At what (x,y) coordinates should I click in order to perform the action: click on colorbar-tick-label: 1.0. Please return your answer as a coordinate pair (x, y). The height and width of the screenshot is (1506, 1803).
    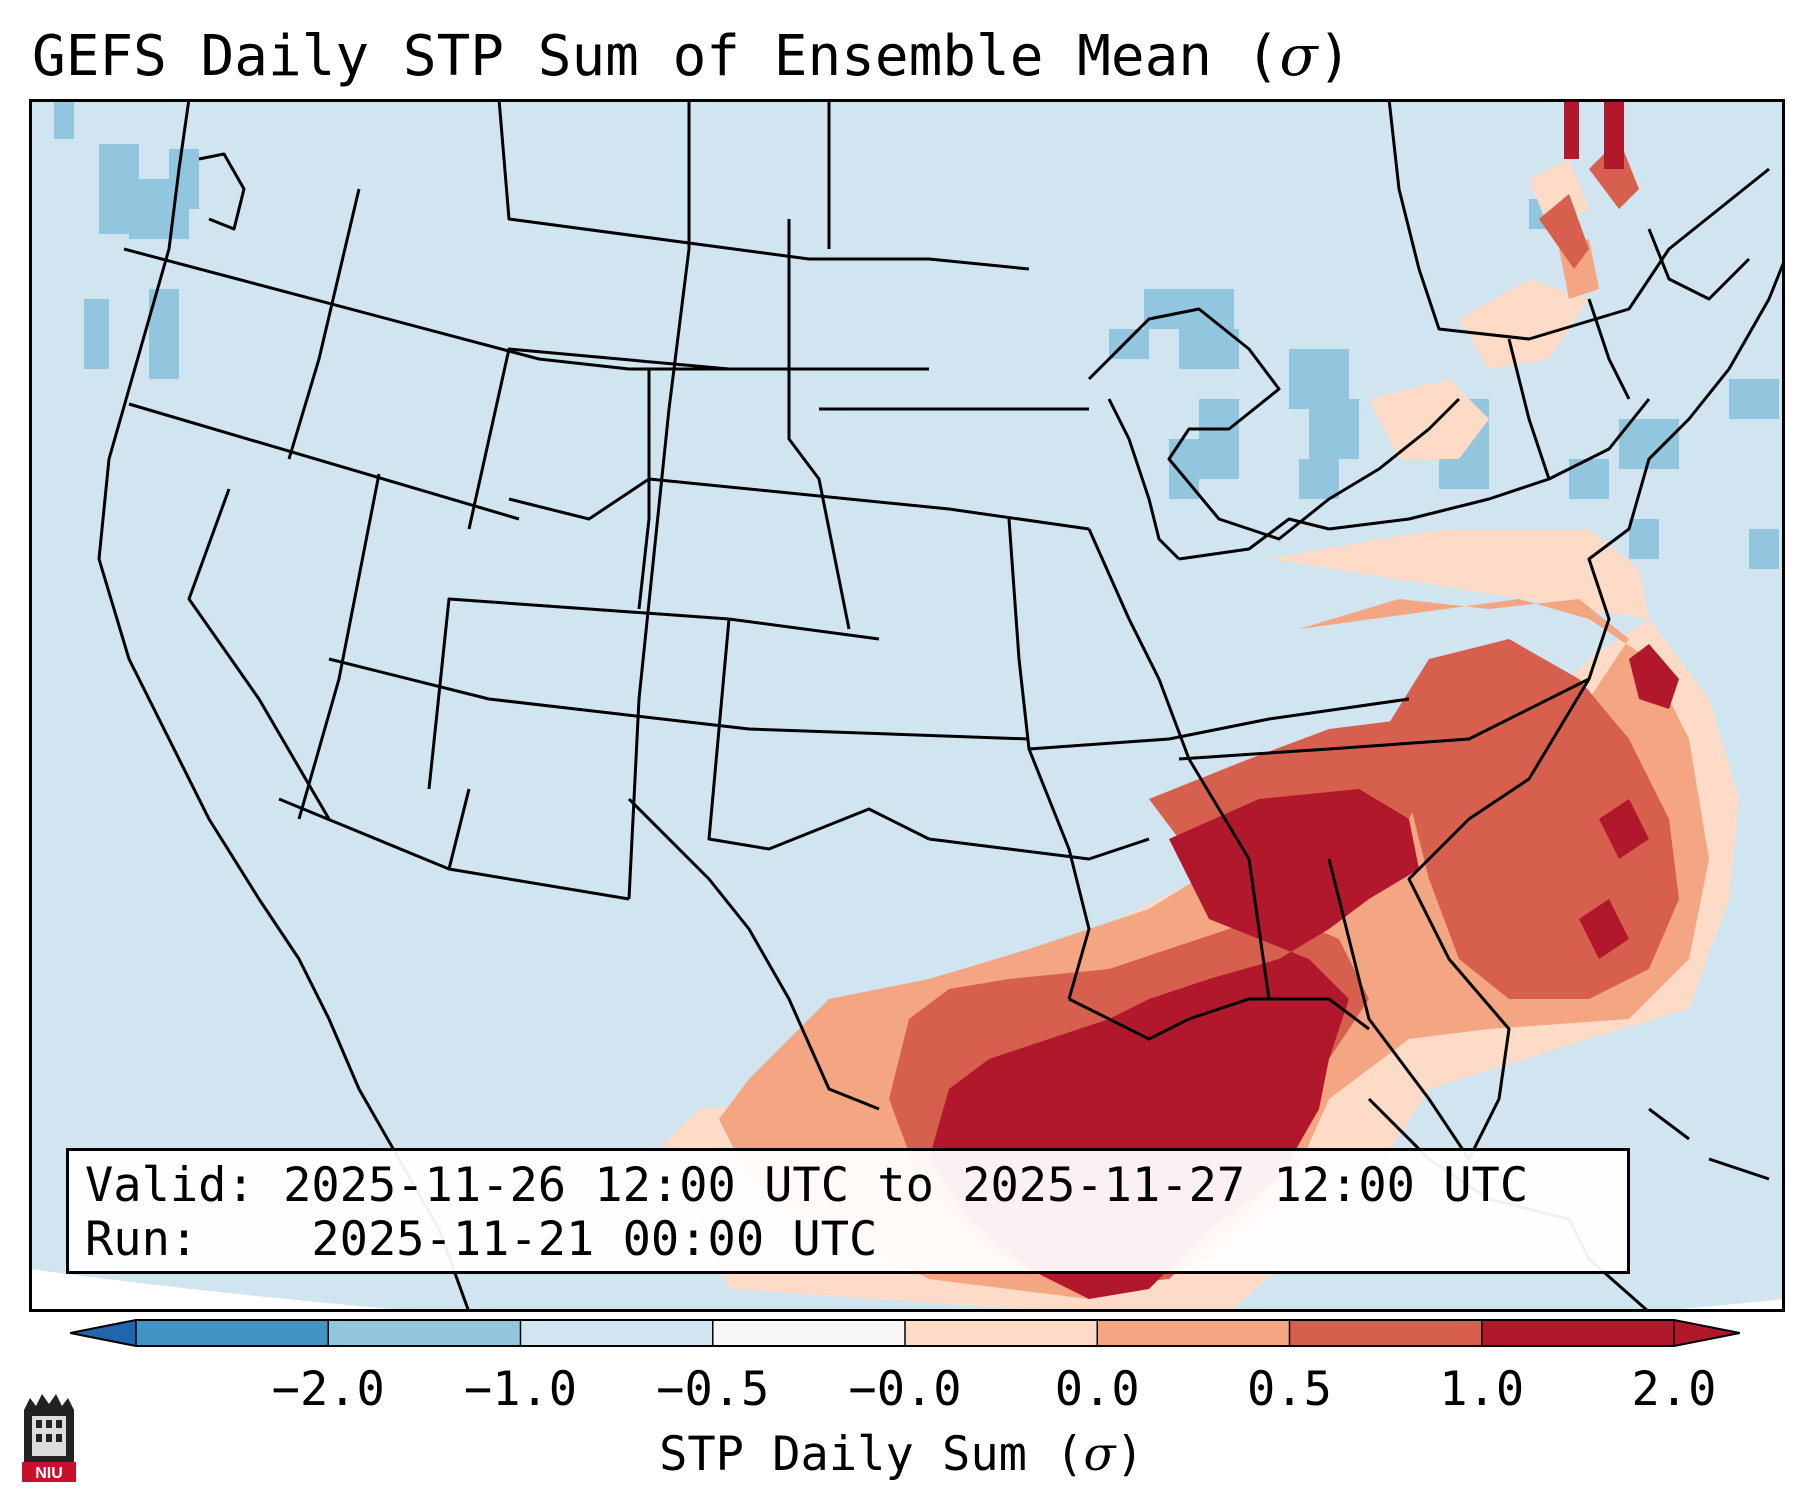
    Looking at the image, I should click on (1482, 1389).